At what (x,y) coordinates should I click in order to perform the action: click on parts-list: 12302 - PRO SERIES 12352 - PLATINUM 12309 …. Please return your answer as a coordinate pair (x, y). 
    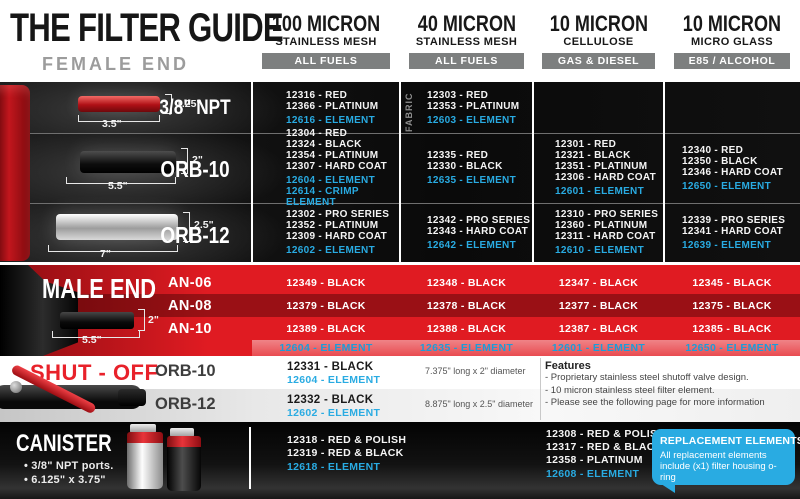
    Looking at the image, I should click on (343, 225).